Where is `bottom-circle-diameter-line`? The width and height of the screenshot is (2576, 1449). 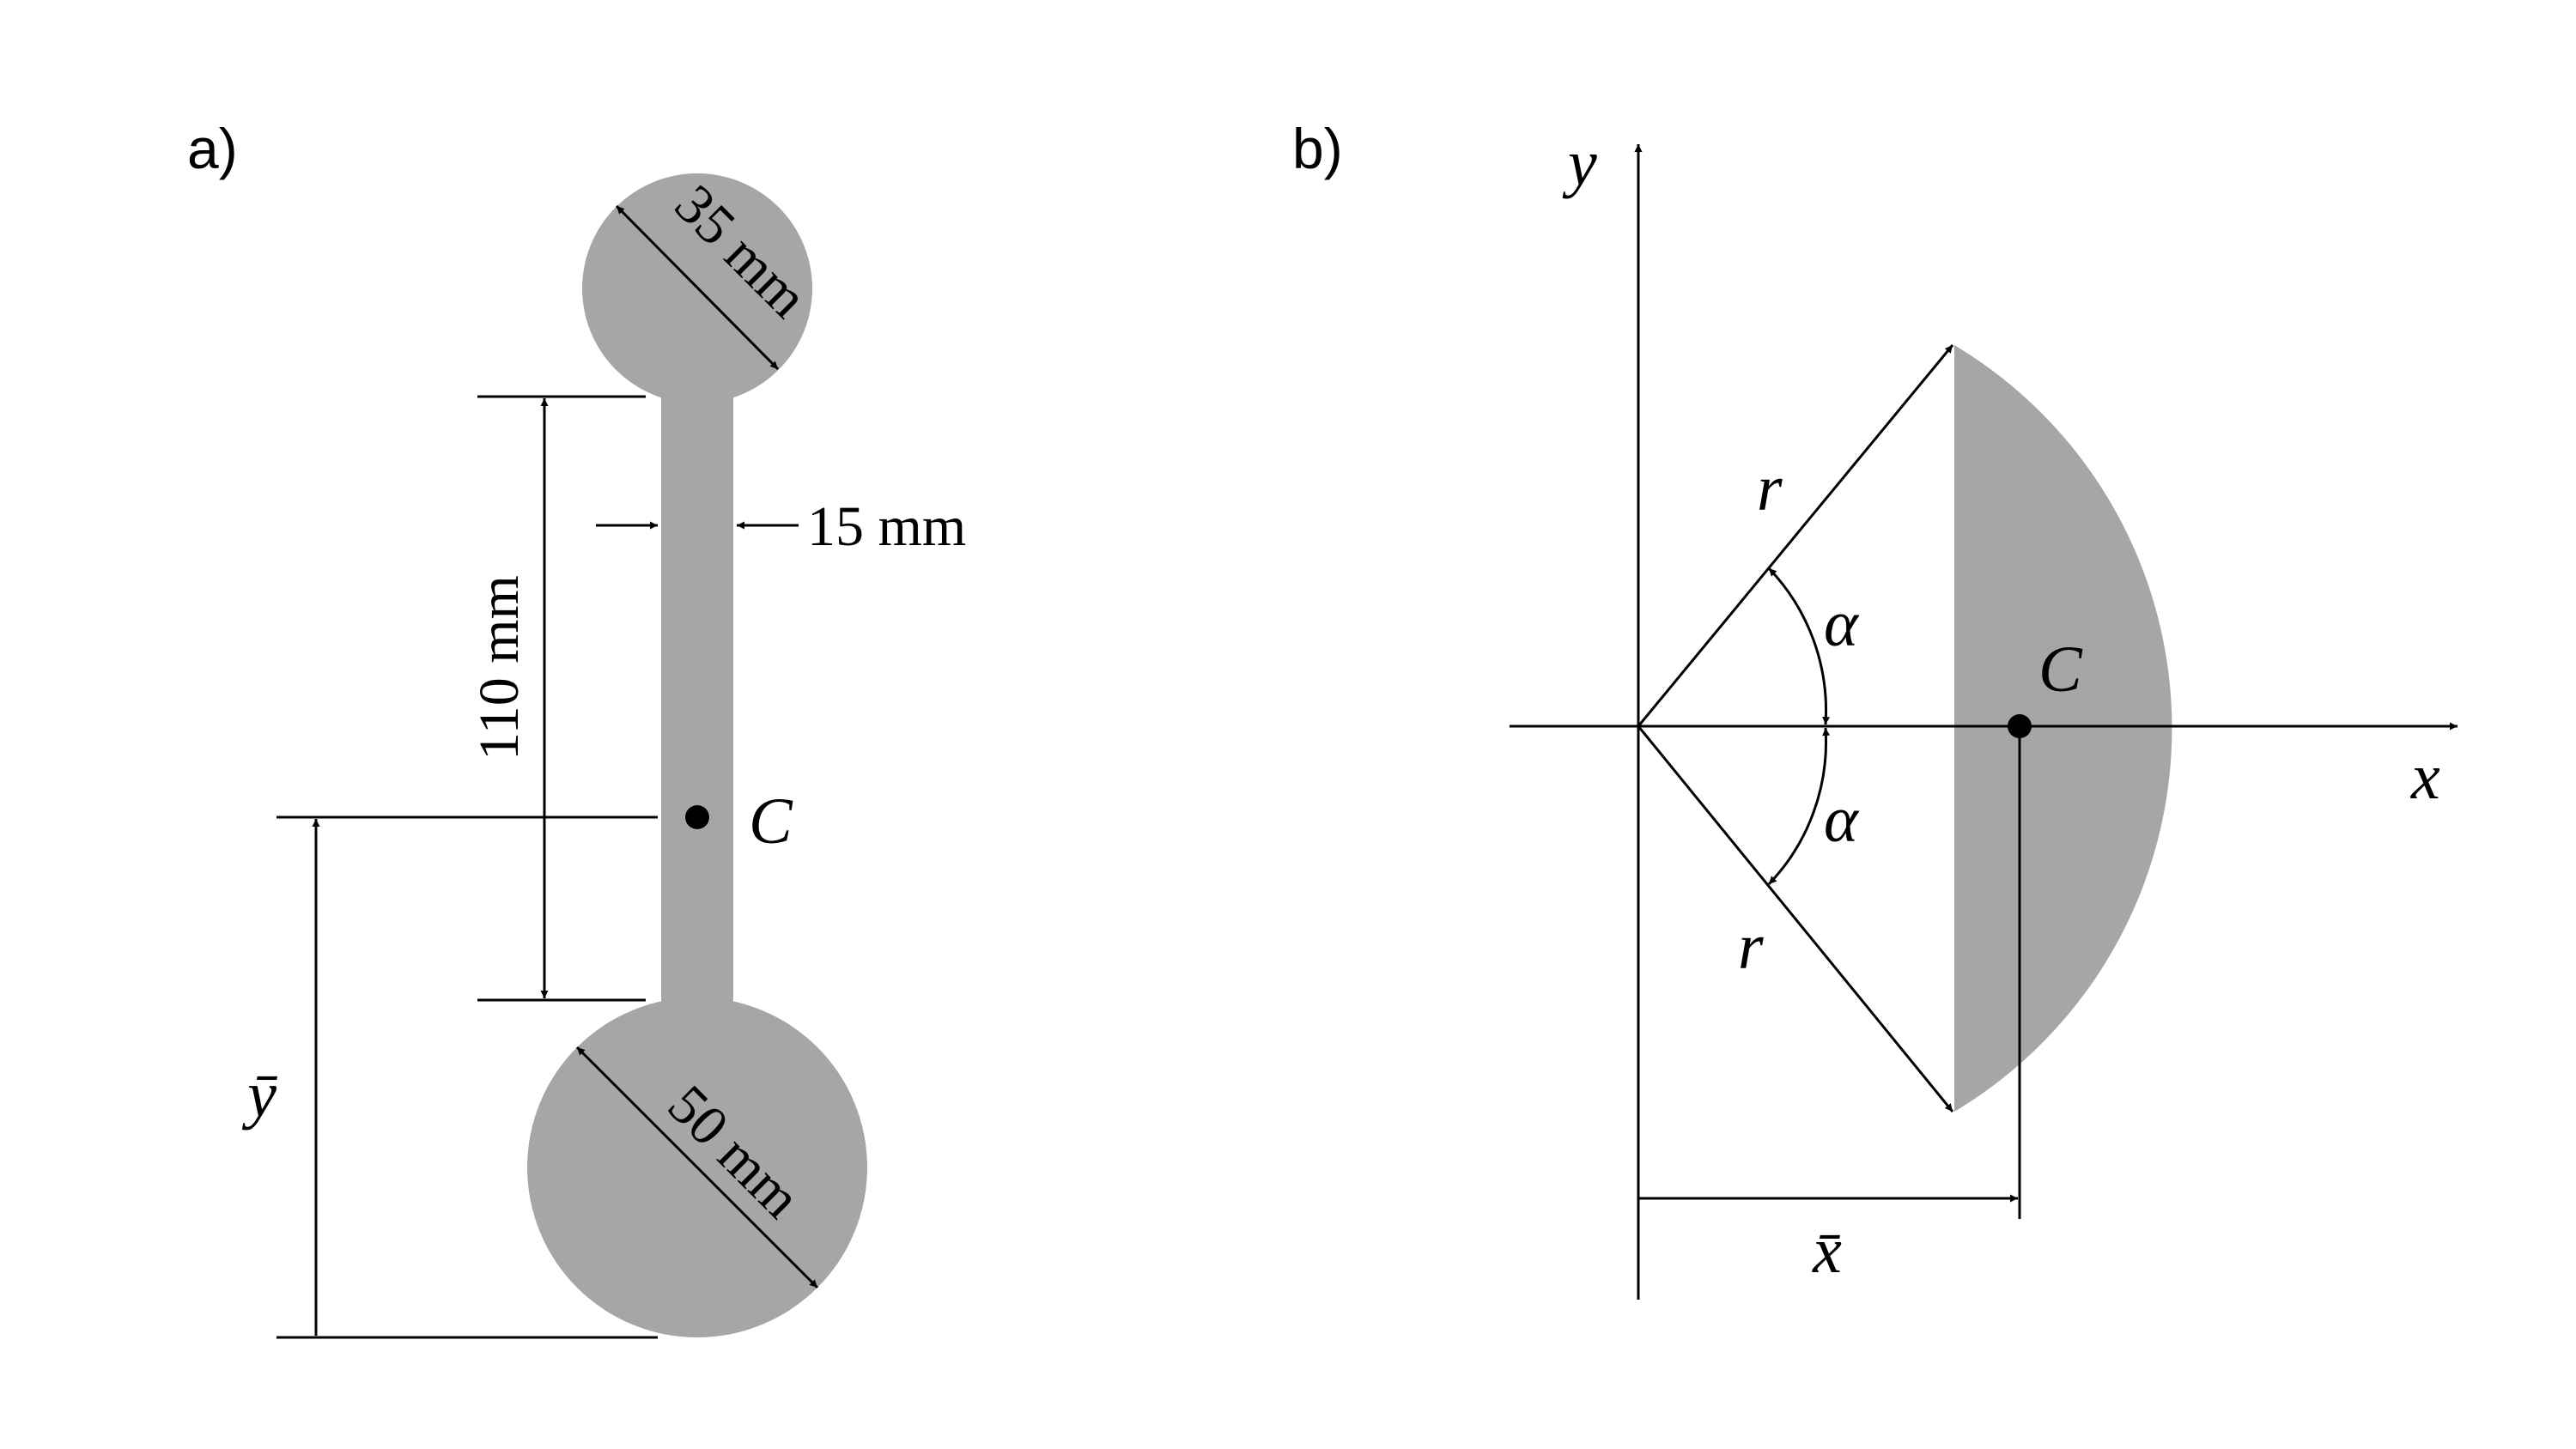
bottom-circle-diameter-line is located at coordinates (697, 1167).